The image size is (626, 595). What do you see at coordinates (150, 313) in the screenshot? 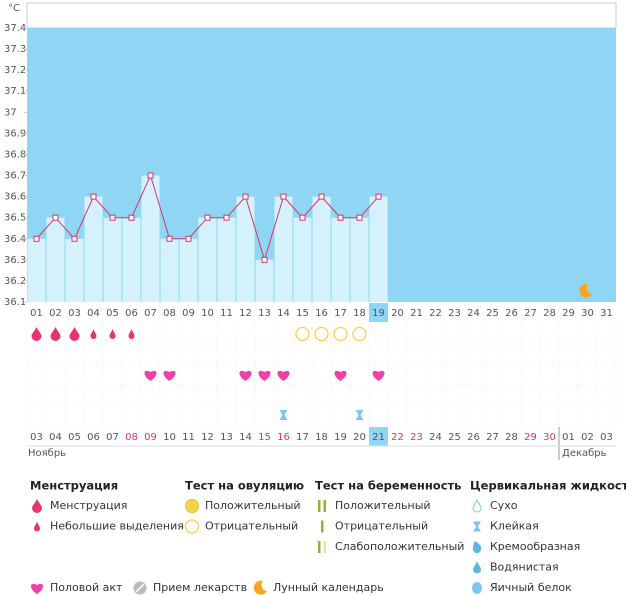
I see `day-label: 07` at bounding box center [150, 313].